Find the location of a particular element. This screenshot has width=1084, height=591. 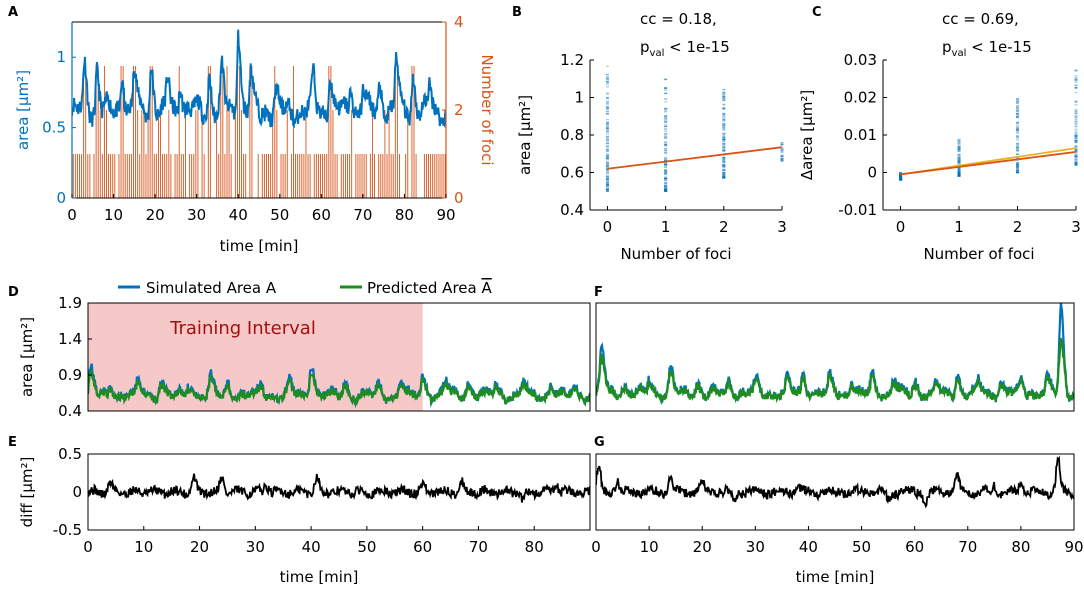

x-tick-label: 60 is located at coordinates (914, 547).